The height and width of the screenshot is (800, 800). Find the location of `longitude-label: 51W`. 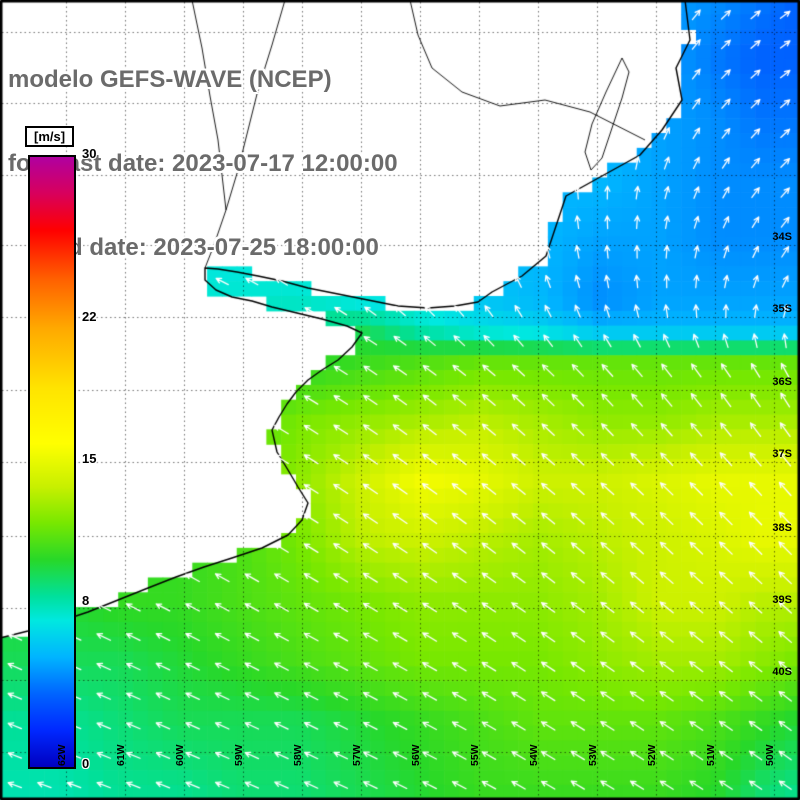

longitude-label: 51W is located at coordinates (711, 755).